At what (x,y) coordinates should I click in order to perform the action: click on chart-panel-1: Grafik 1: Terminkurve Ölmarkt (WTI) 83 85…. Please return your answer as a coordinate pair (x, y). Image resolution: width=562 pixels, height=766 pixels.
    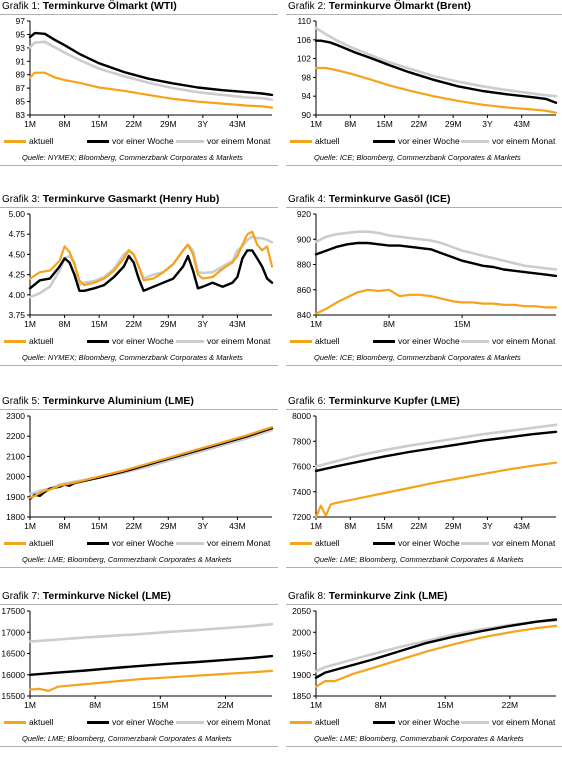
    Looking at the image, I should click on (139, 92).